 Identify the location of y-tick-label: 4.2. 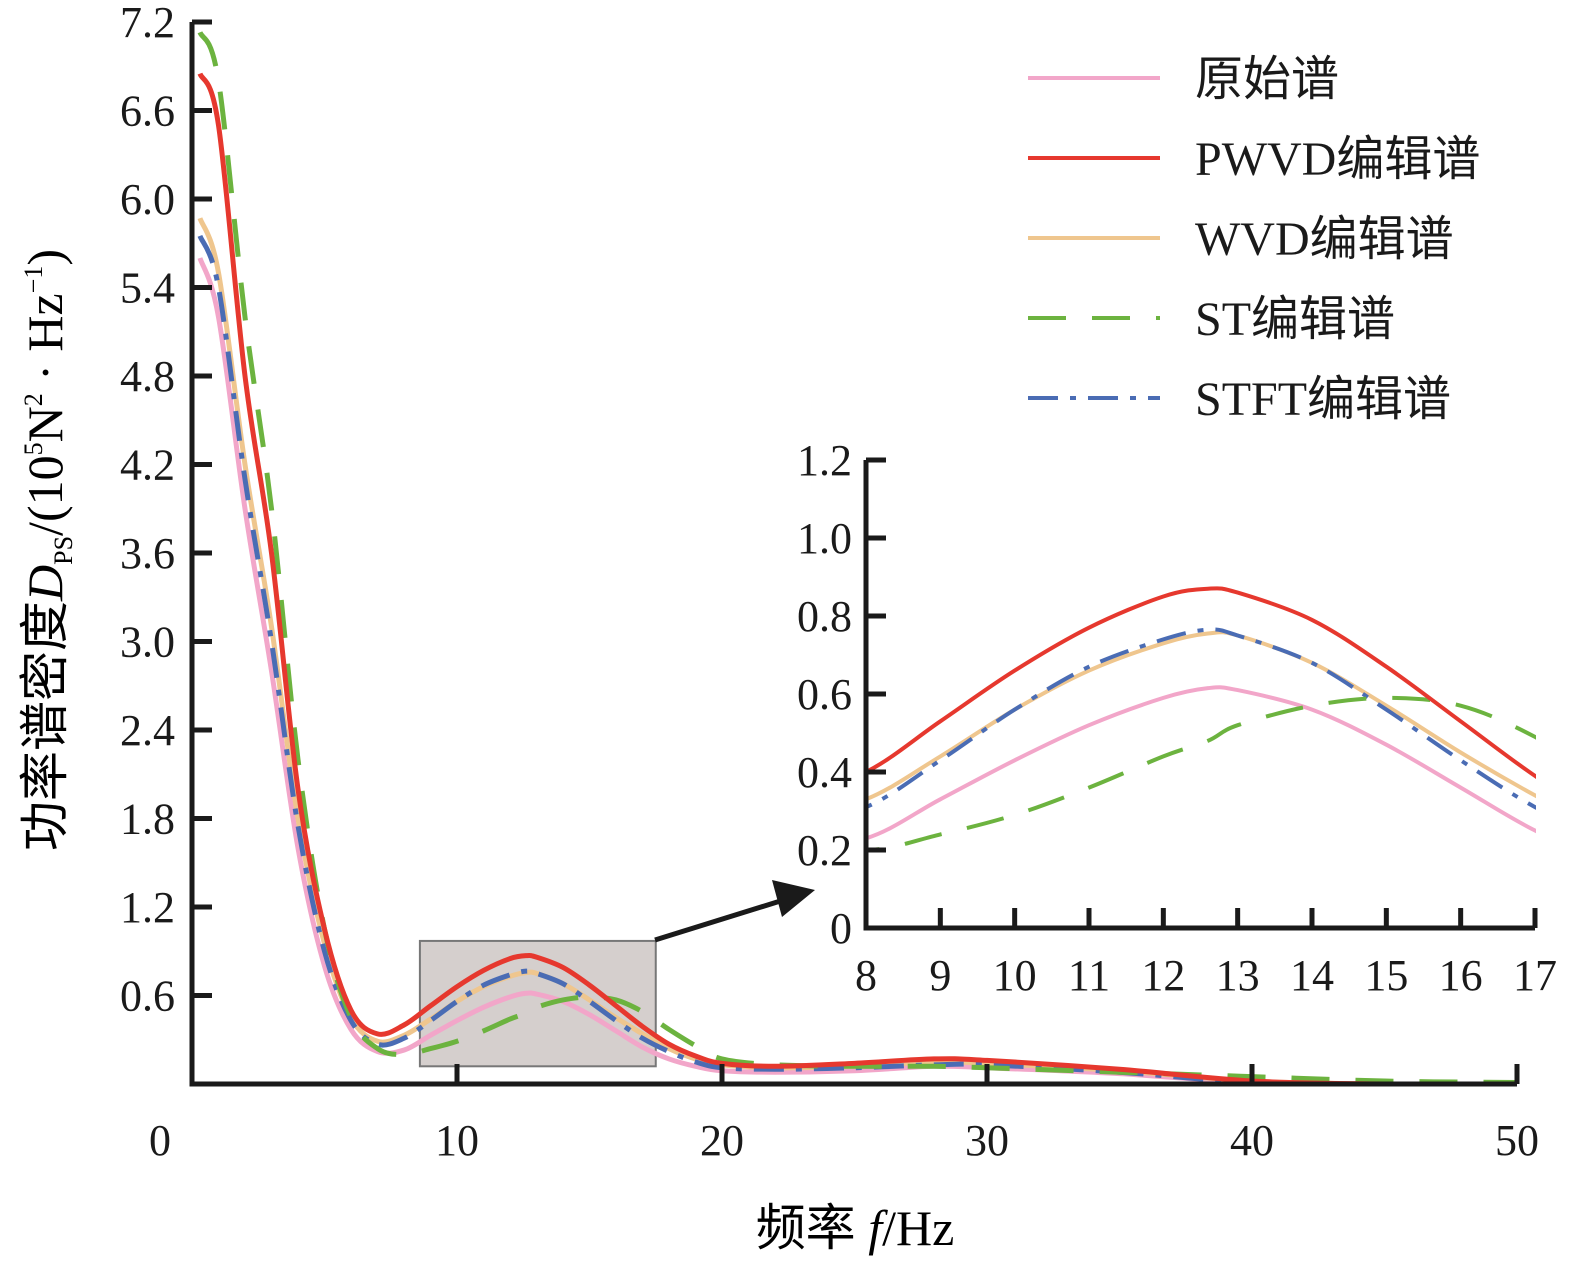
(147, 465).